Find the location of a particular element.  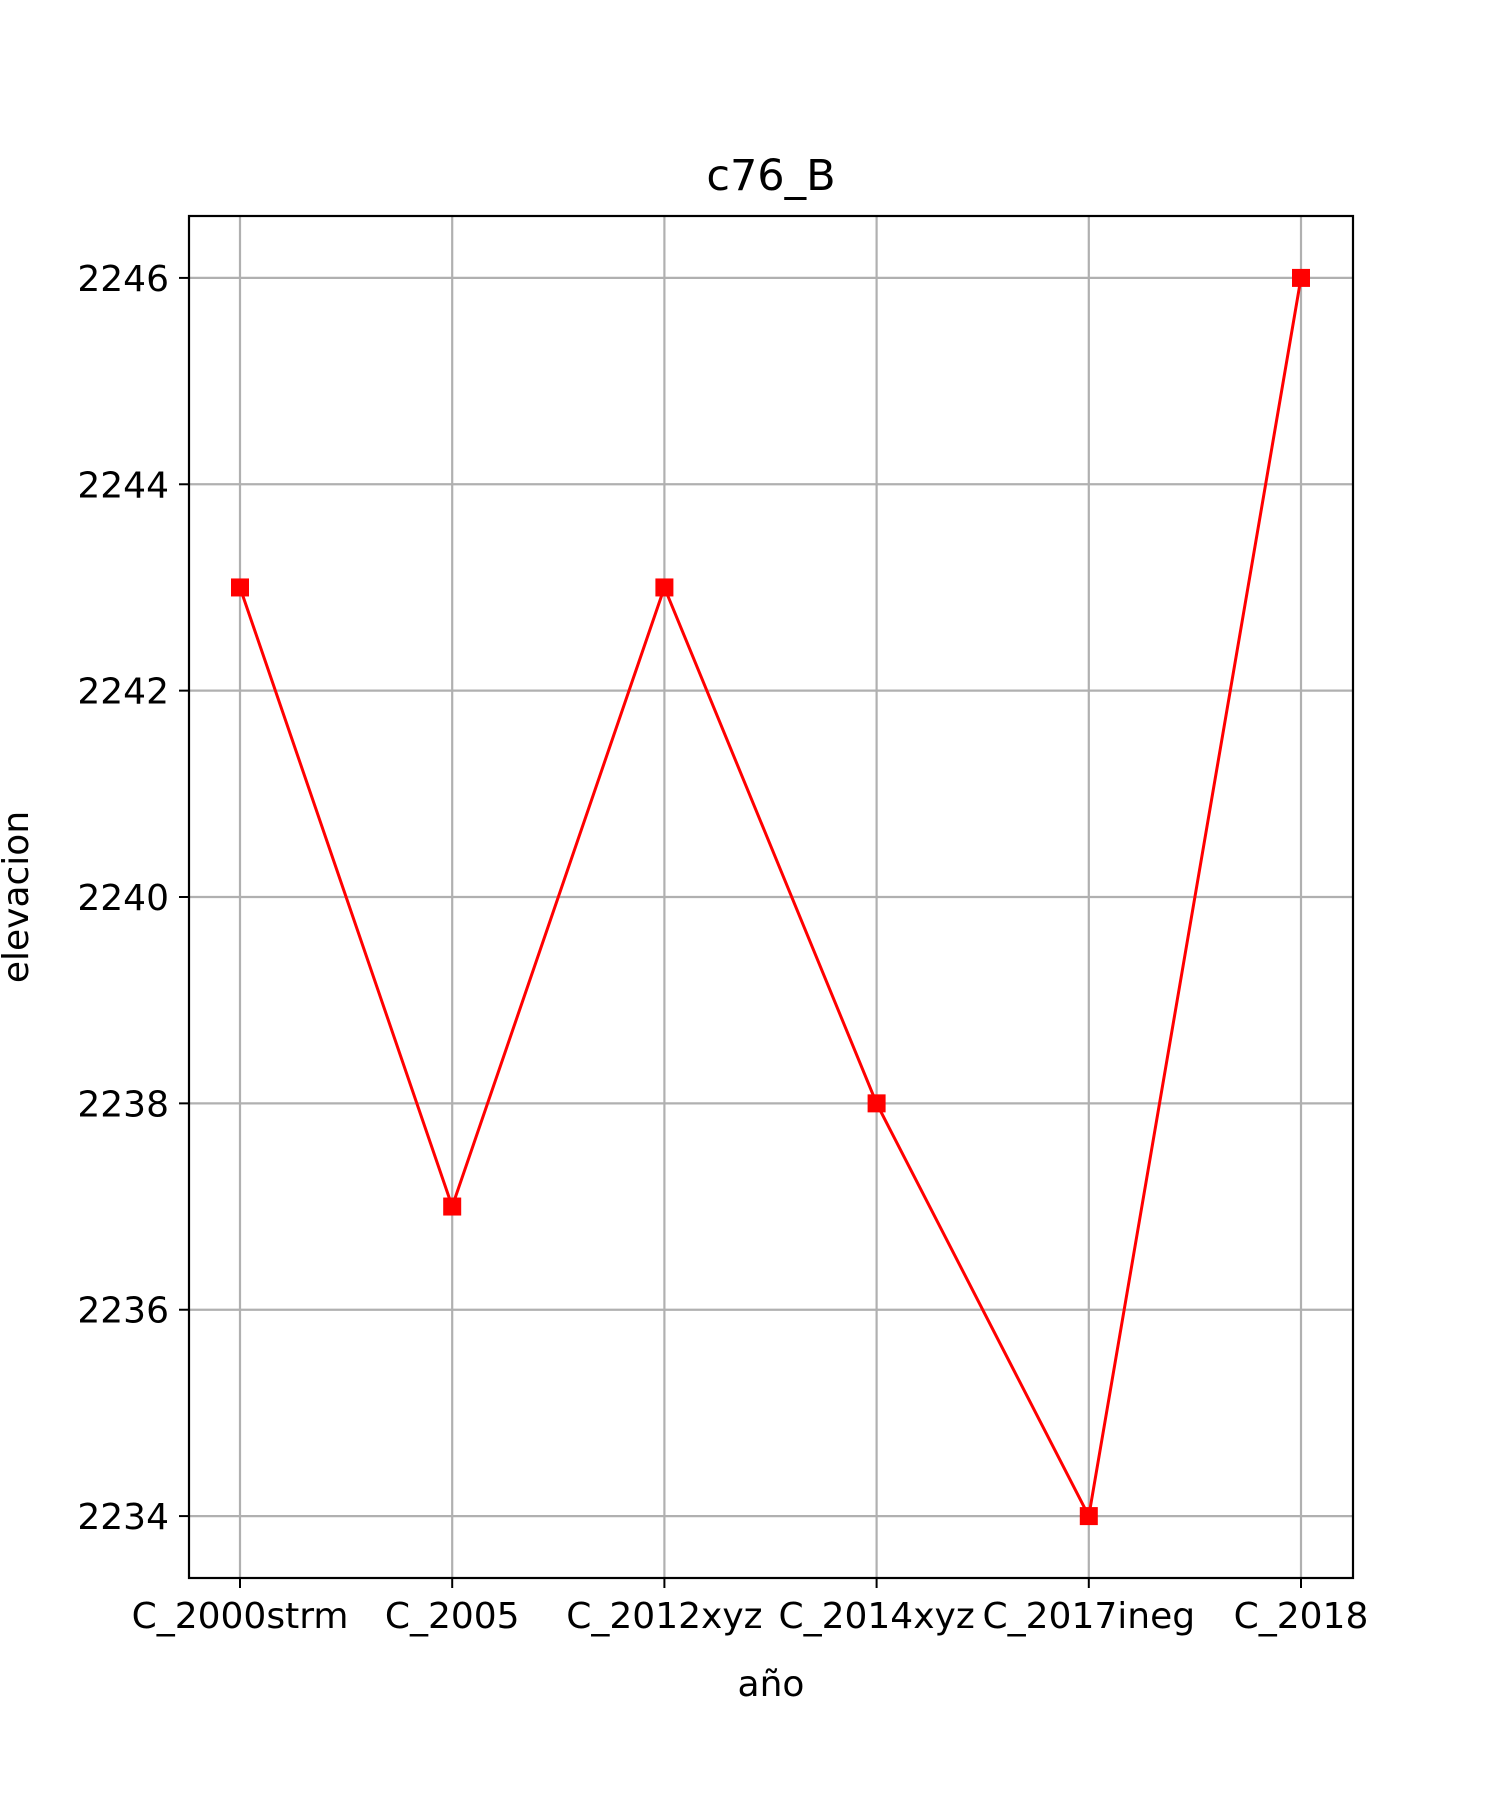

y-tick-label: 2242 is located at coordinates (123, 692).